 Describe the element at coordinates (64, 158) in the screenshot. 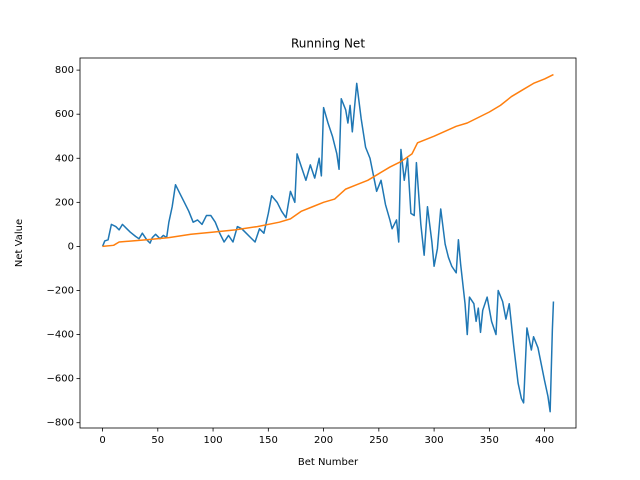

I see `y-tick-label: 400` at that location.